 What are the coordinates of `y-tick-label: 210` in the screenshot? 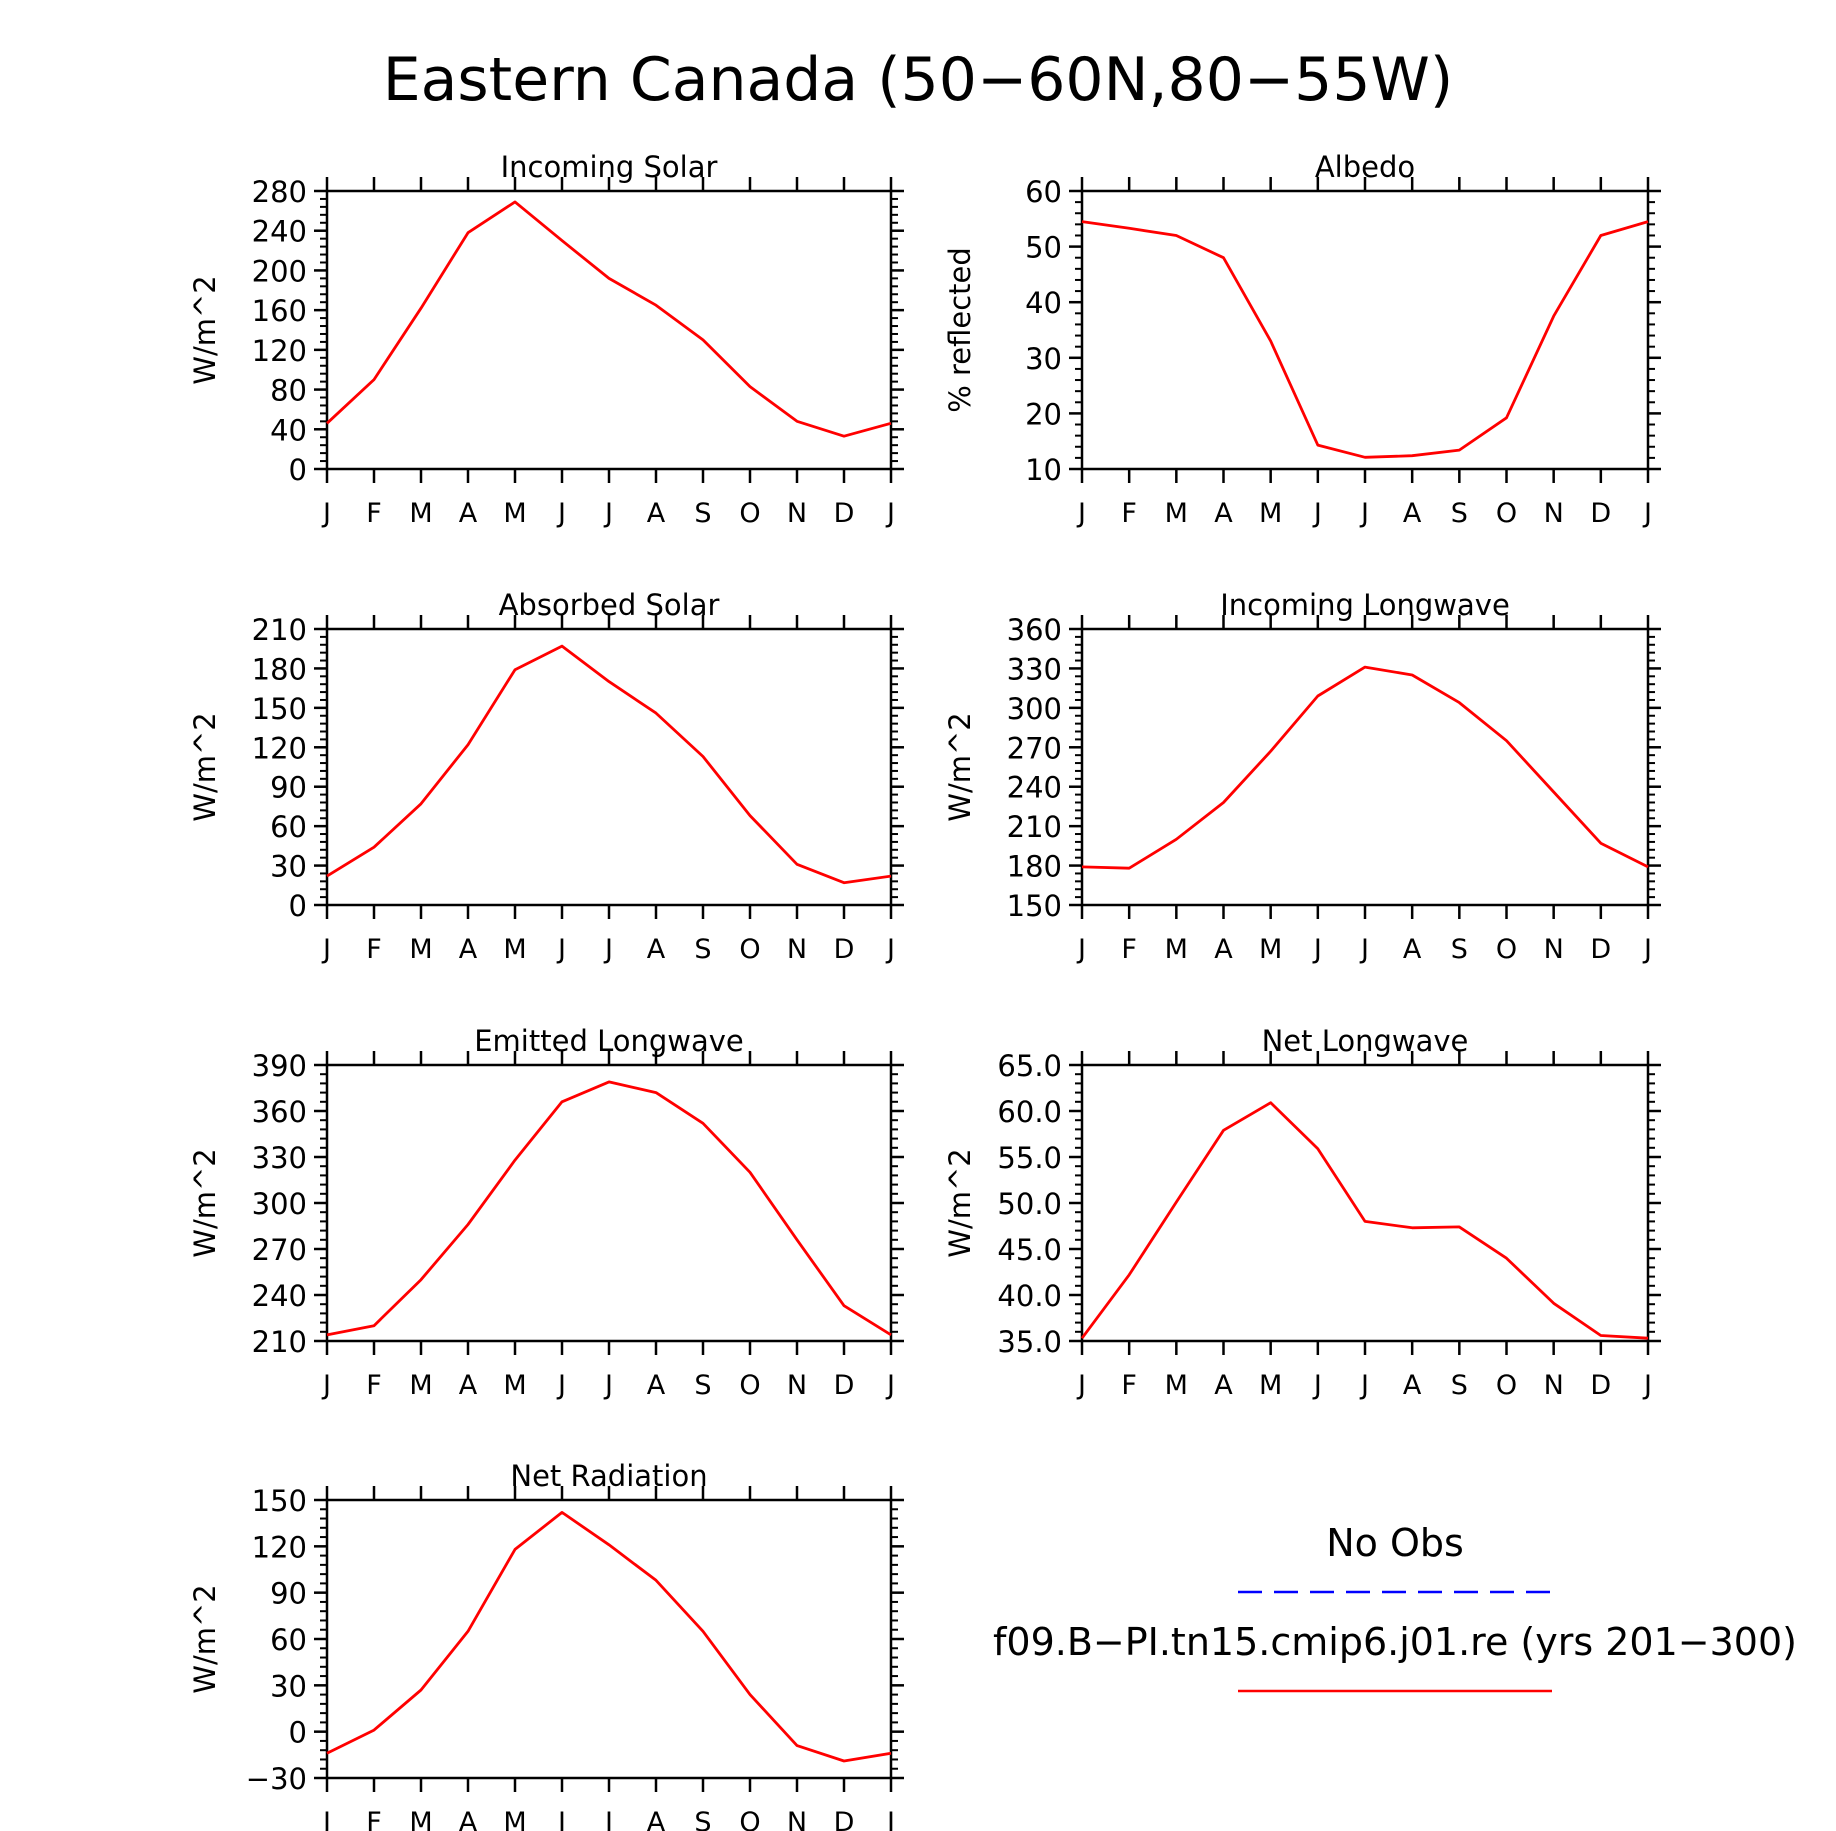 It's located at (279, 1342).